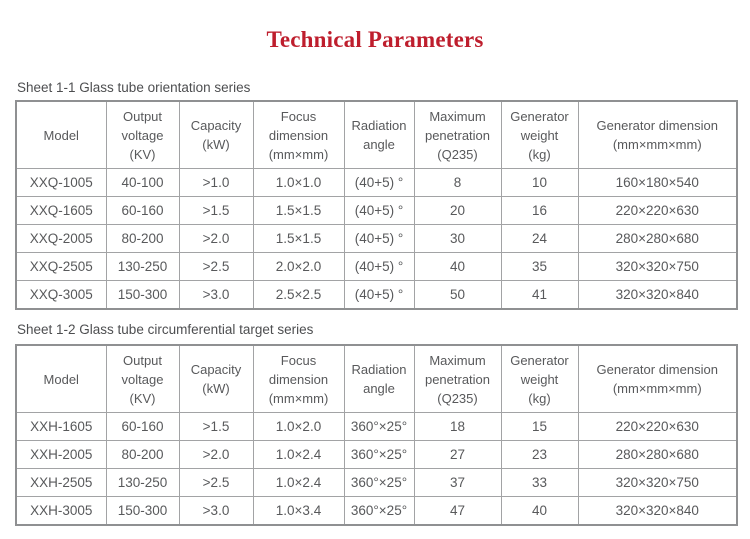  Describe the element at coordinates (375, 39) in the screenshot. I see `page-title: Technical Parameters` at that location.